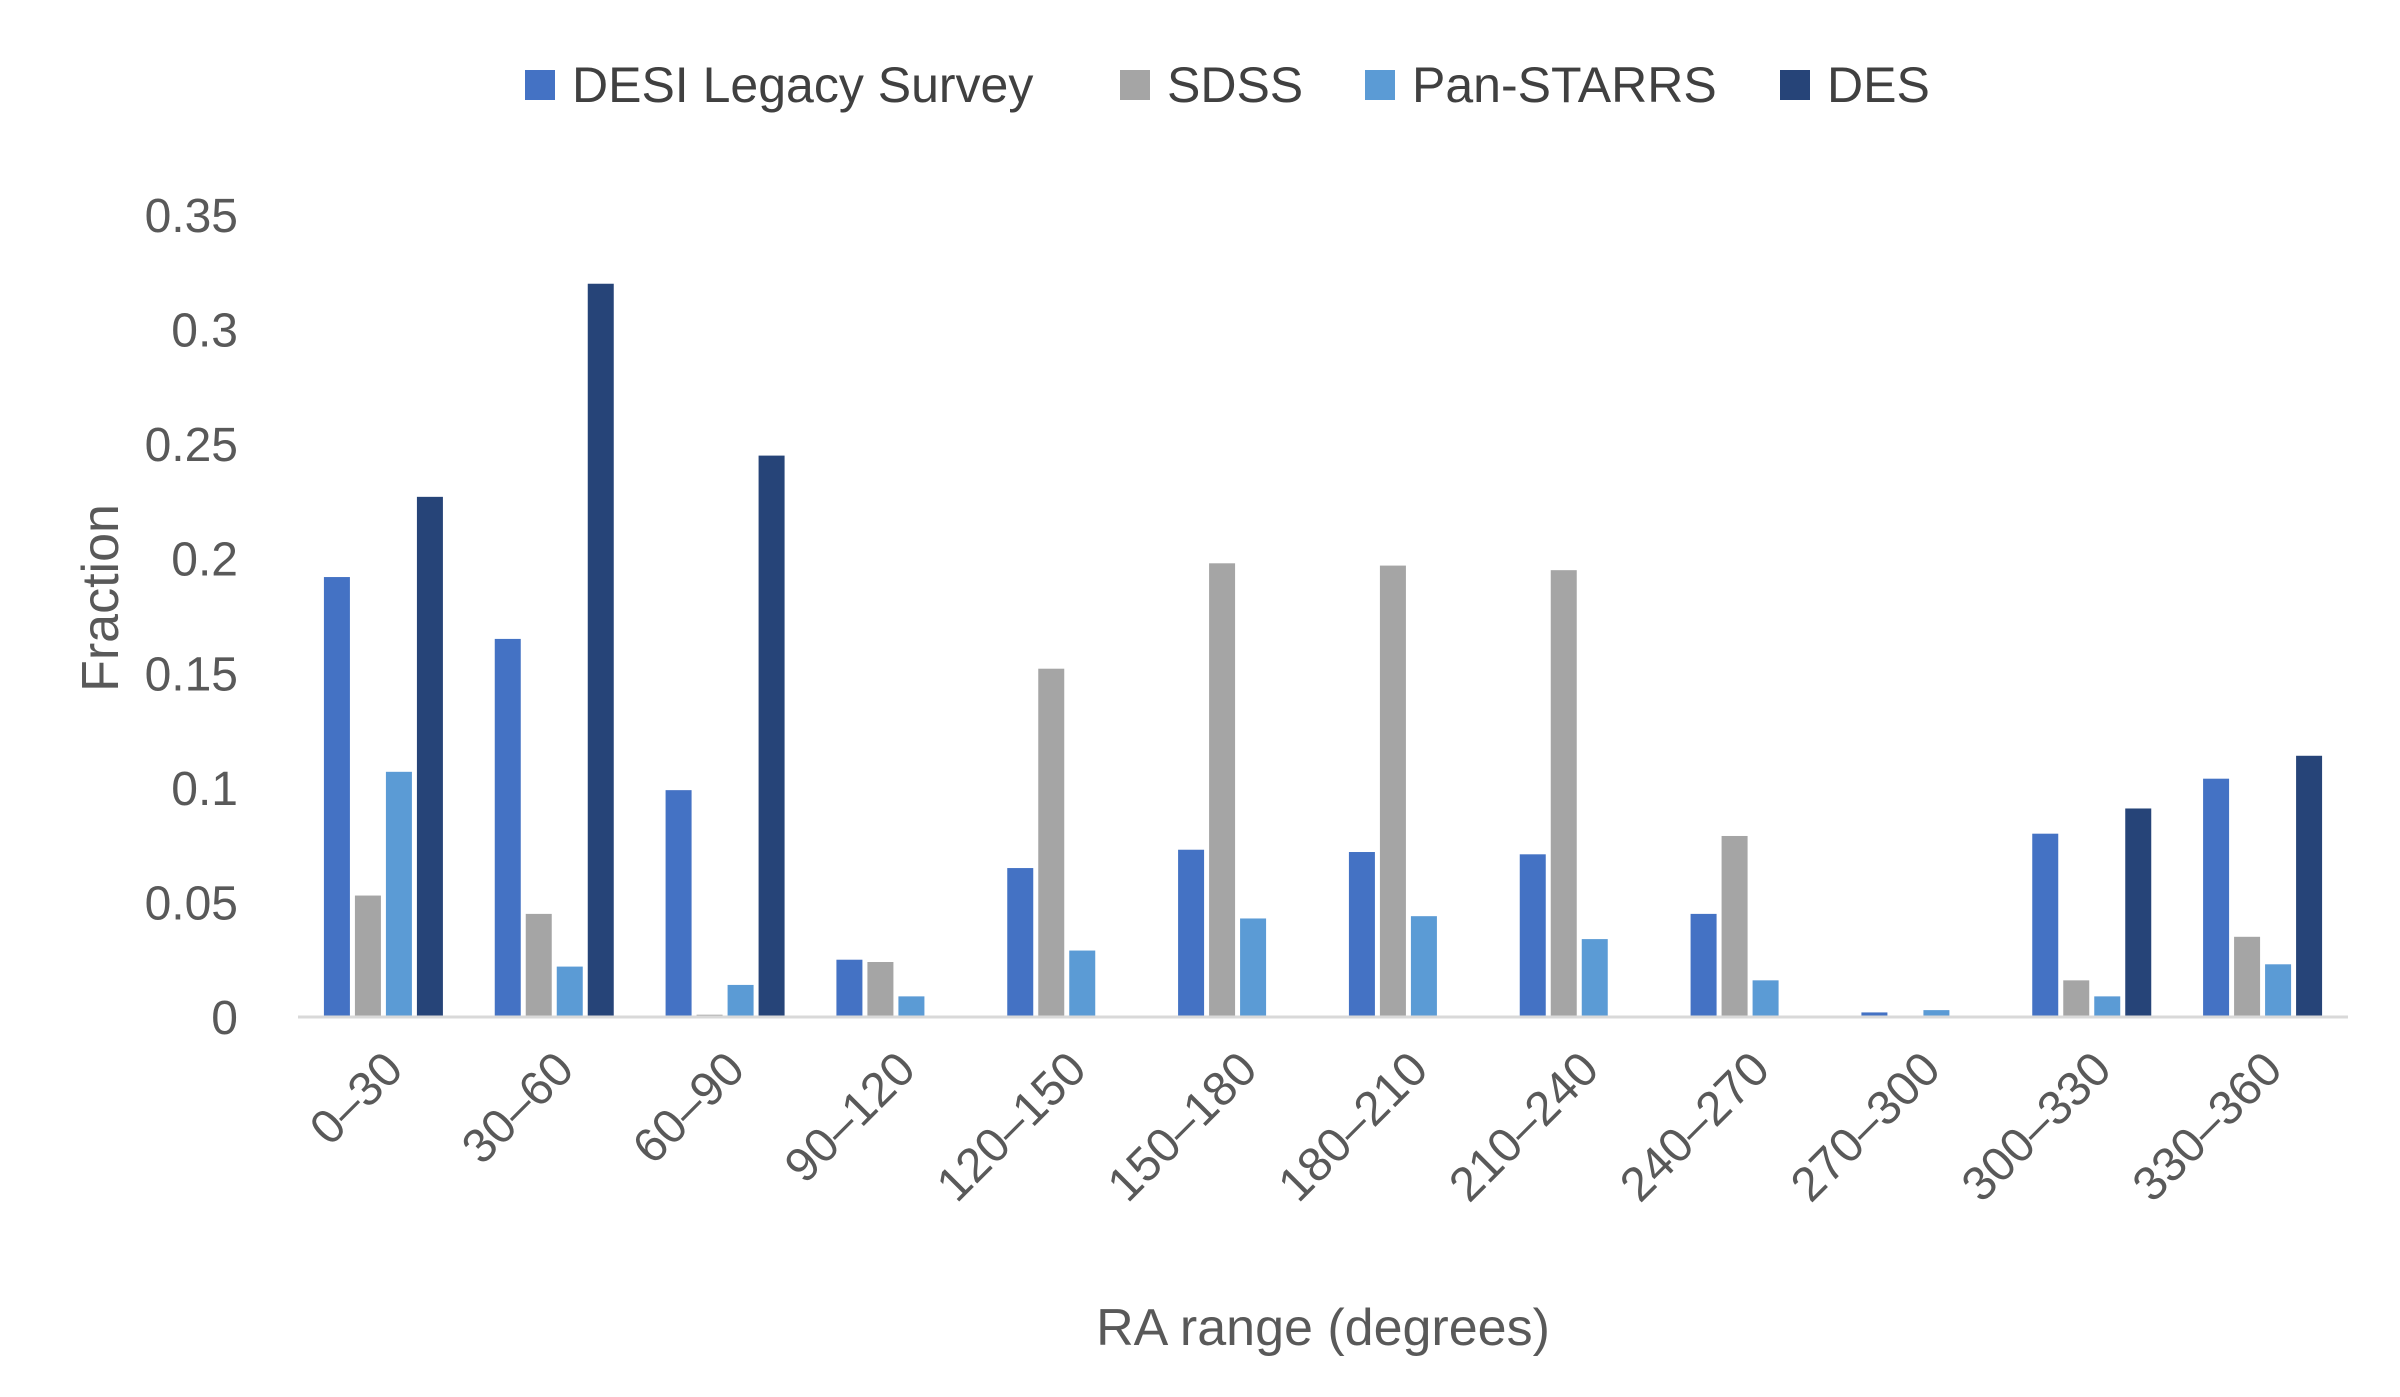 The width and height of the screenshot is (2400, 1397). Describe the element at coordinates (1012, 1127) in the screenshot. I see `x-tick-label: 120–150` at that location.